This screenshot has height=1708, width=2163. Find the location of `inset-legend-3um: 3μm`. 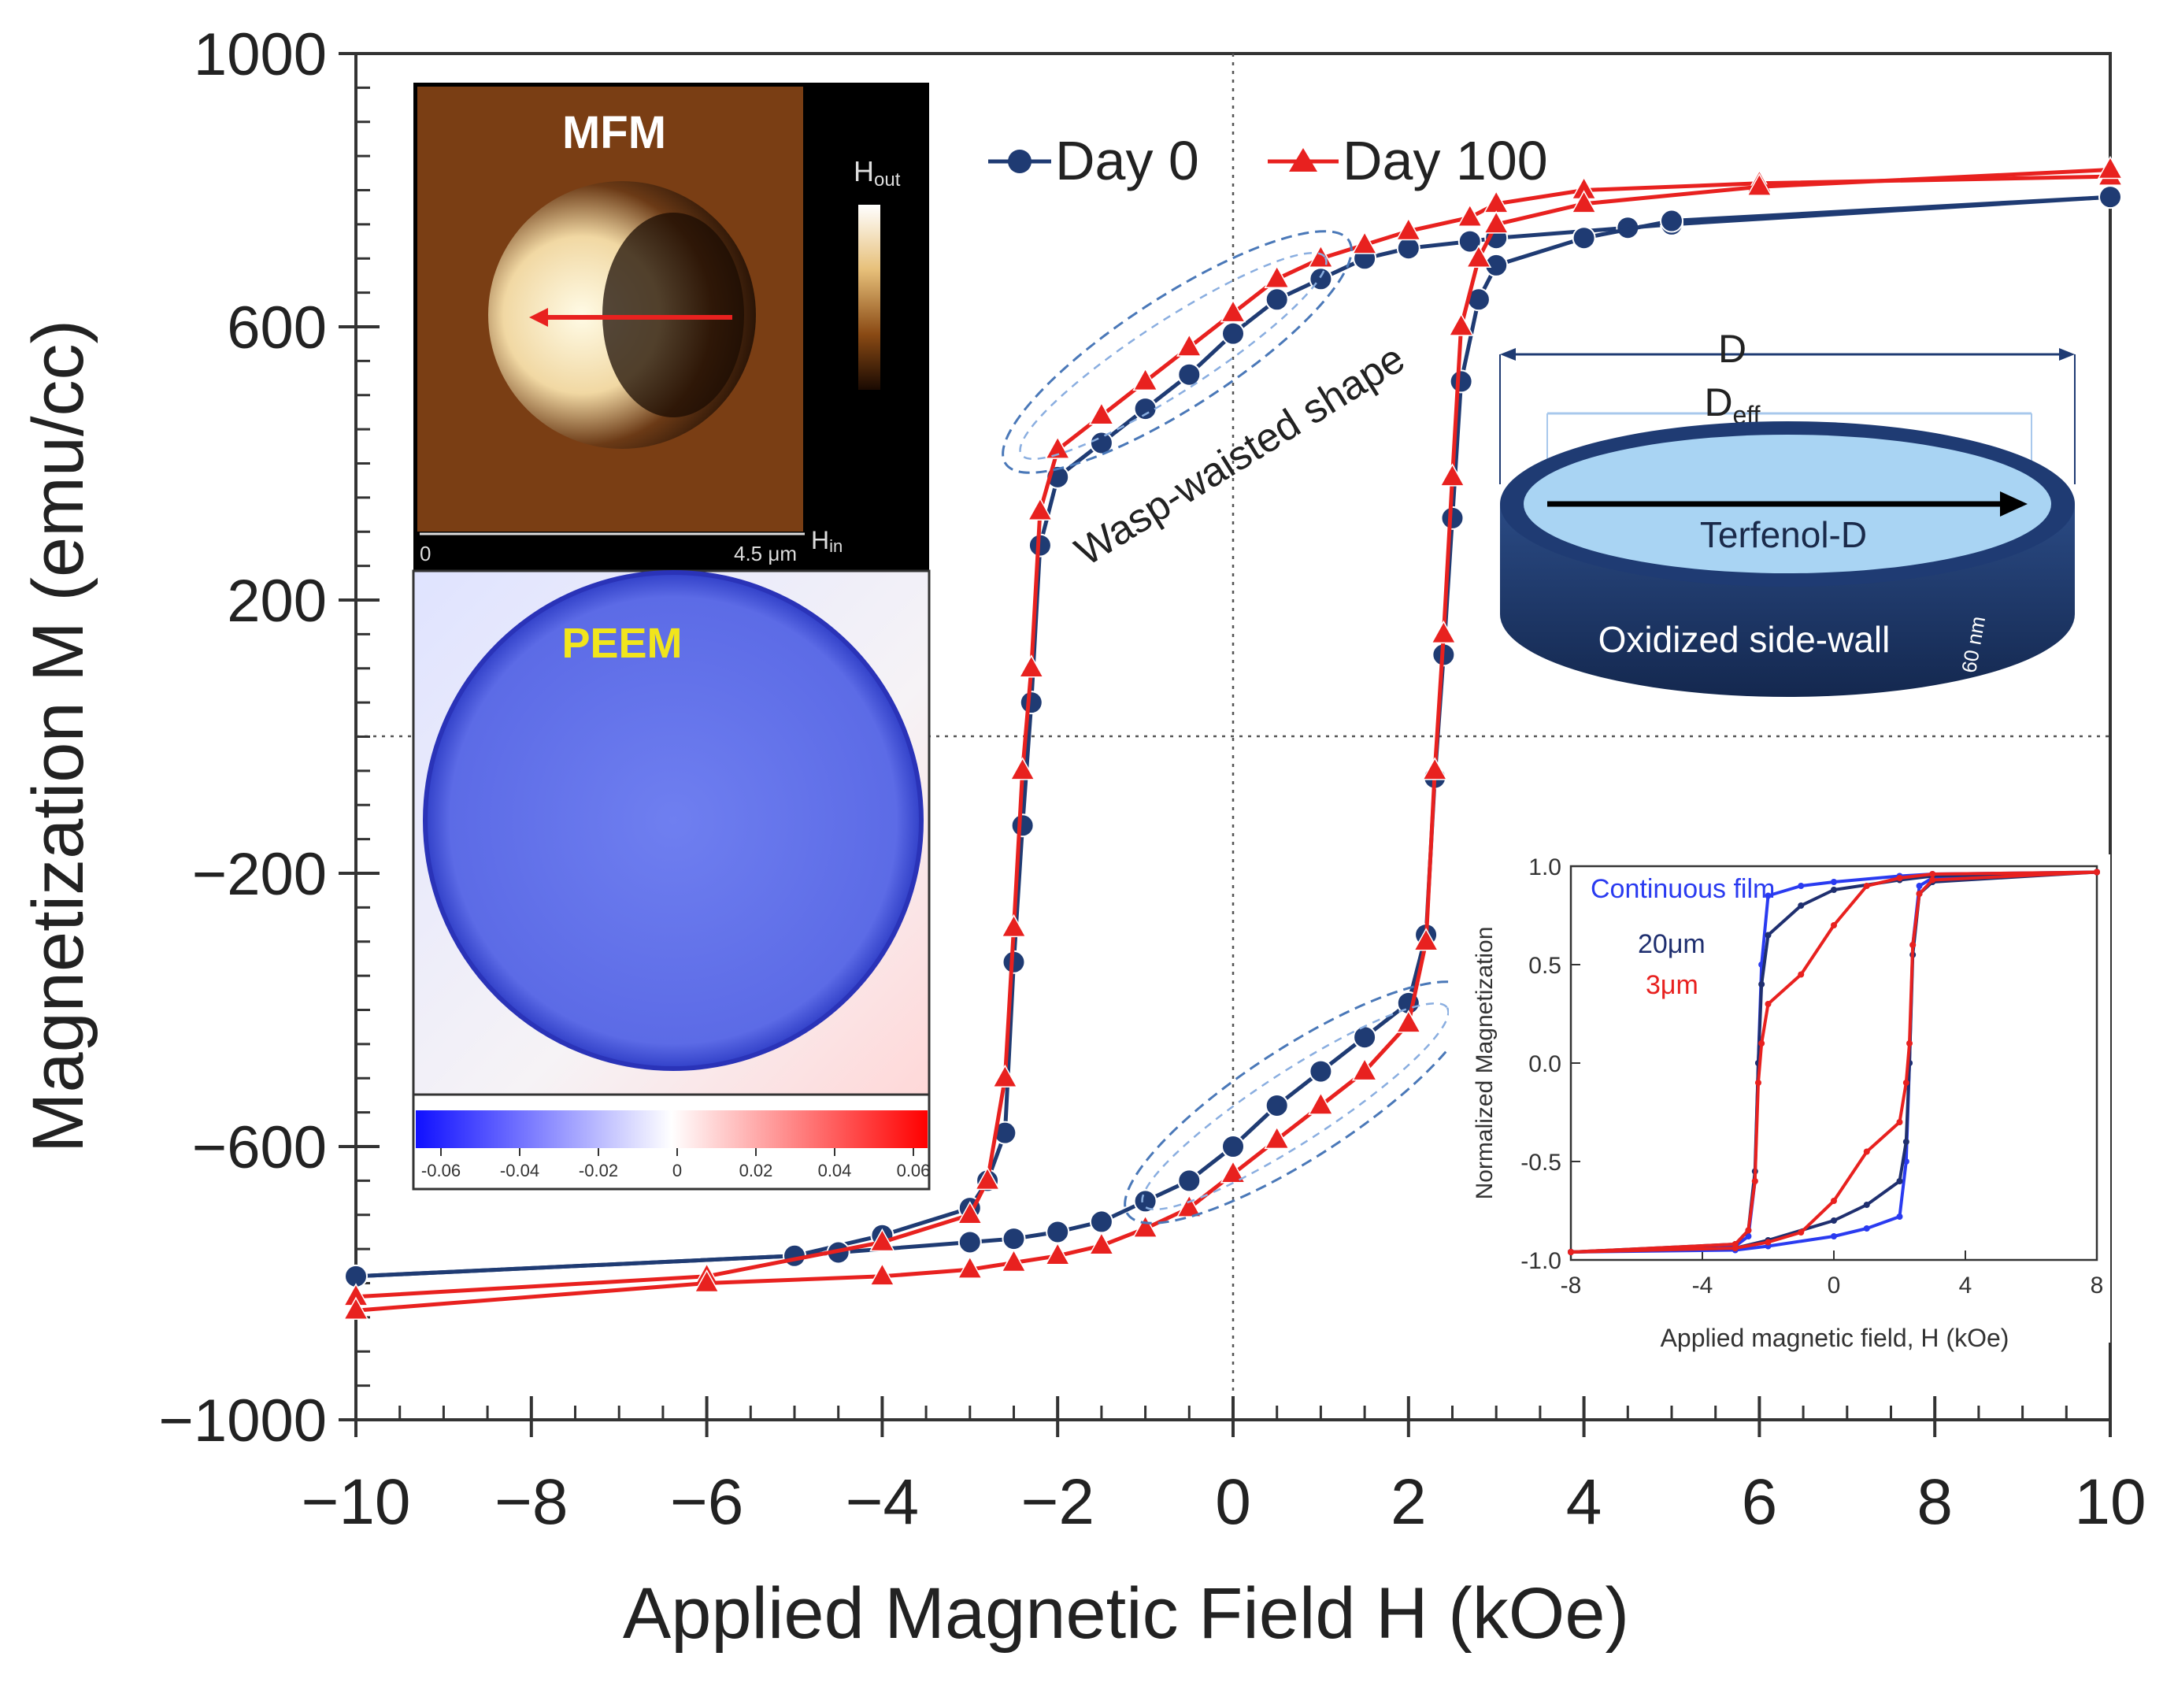

inset-legend-3um: 3μm is located at coordinates (1672, 985).